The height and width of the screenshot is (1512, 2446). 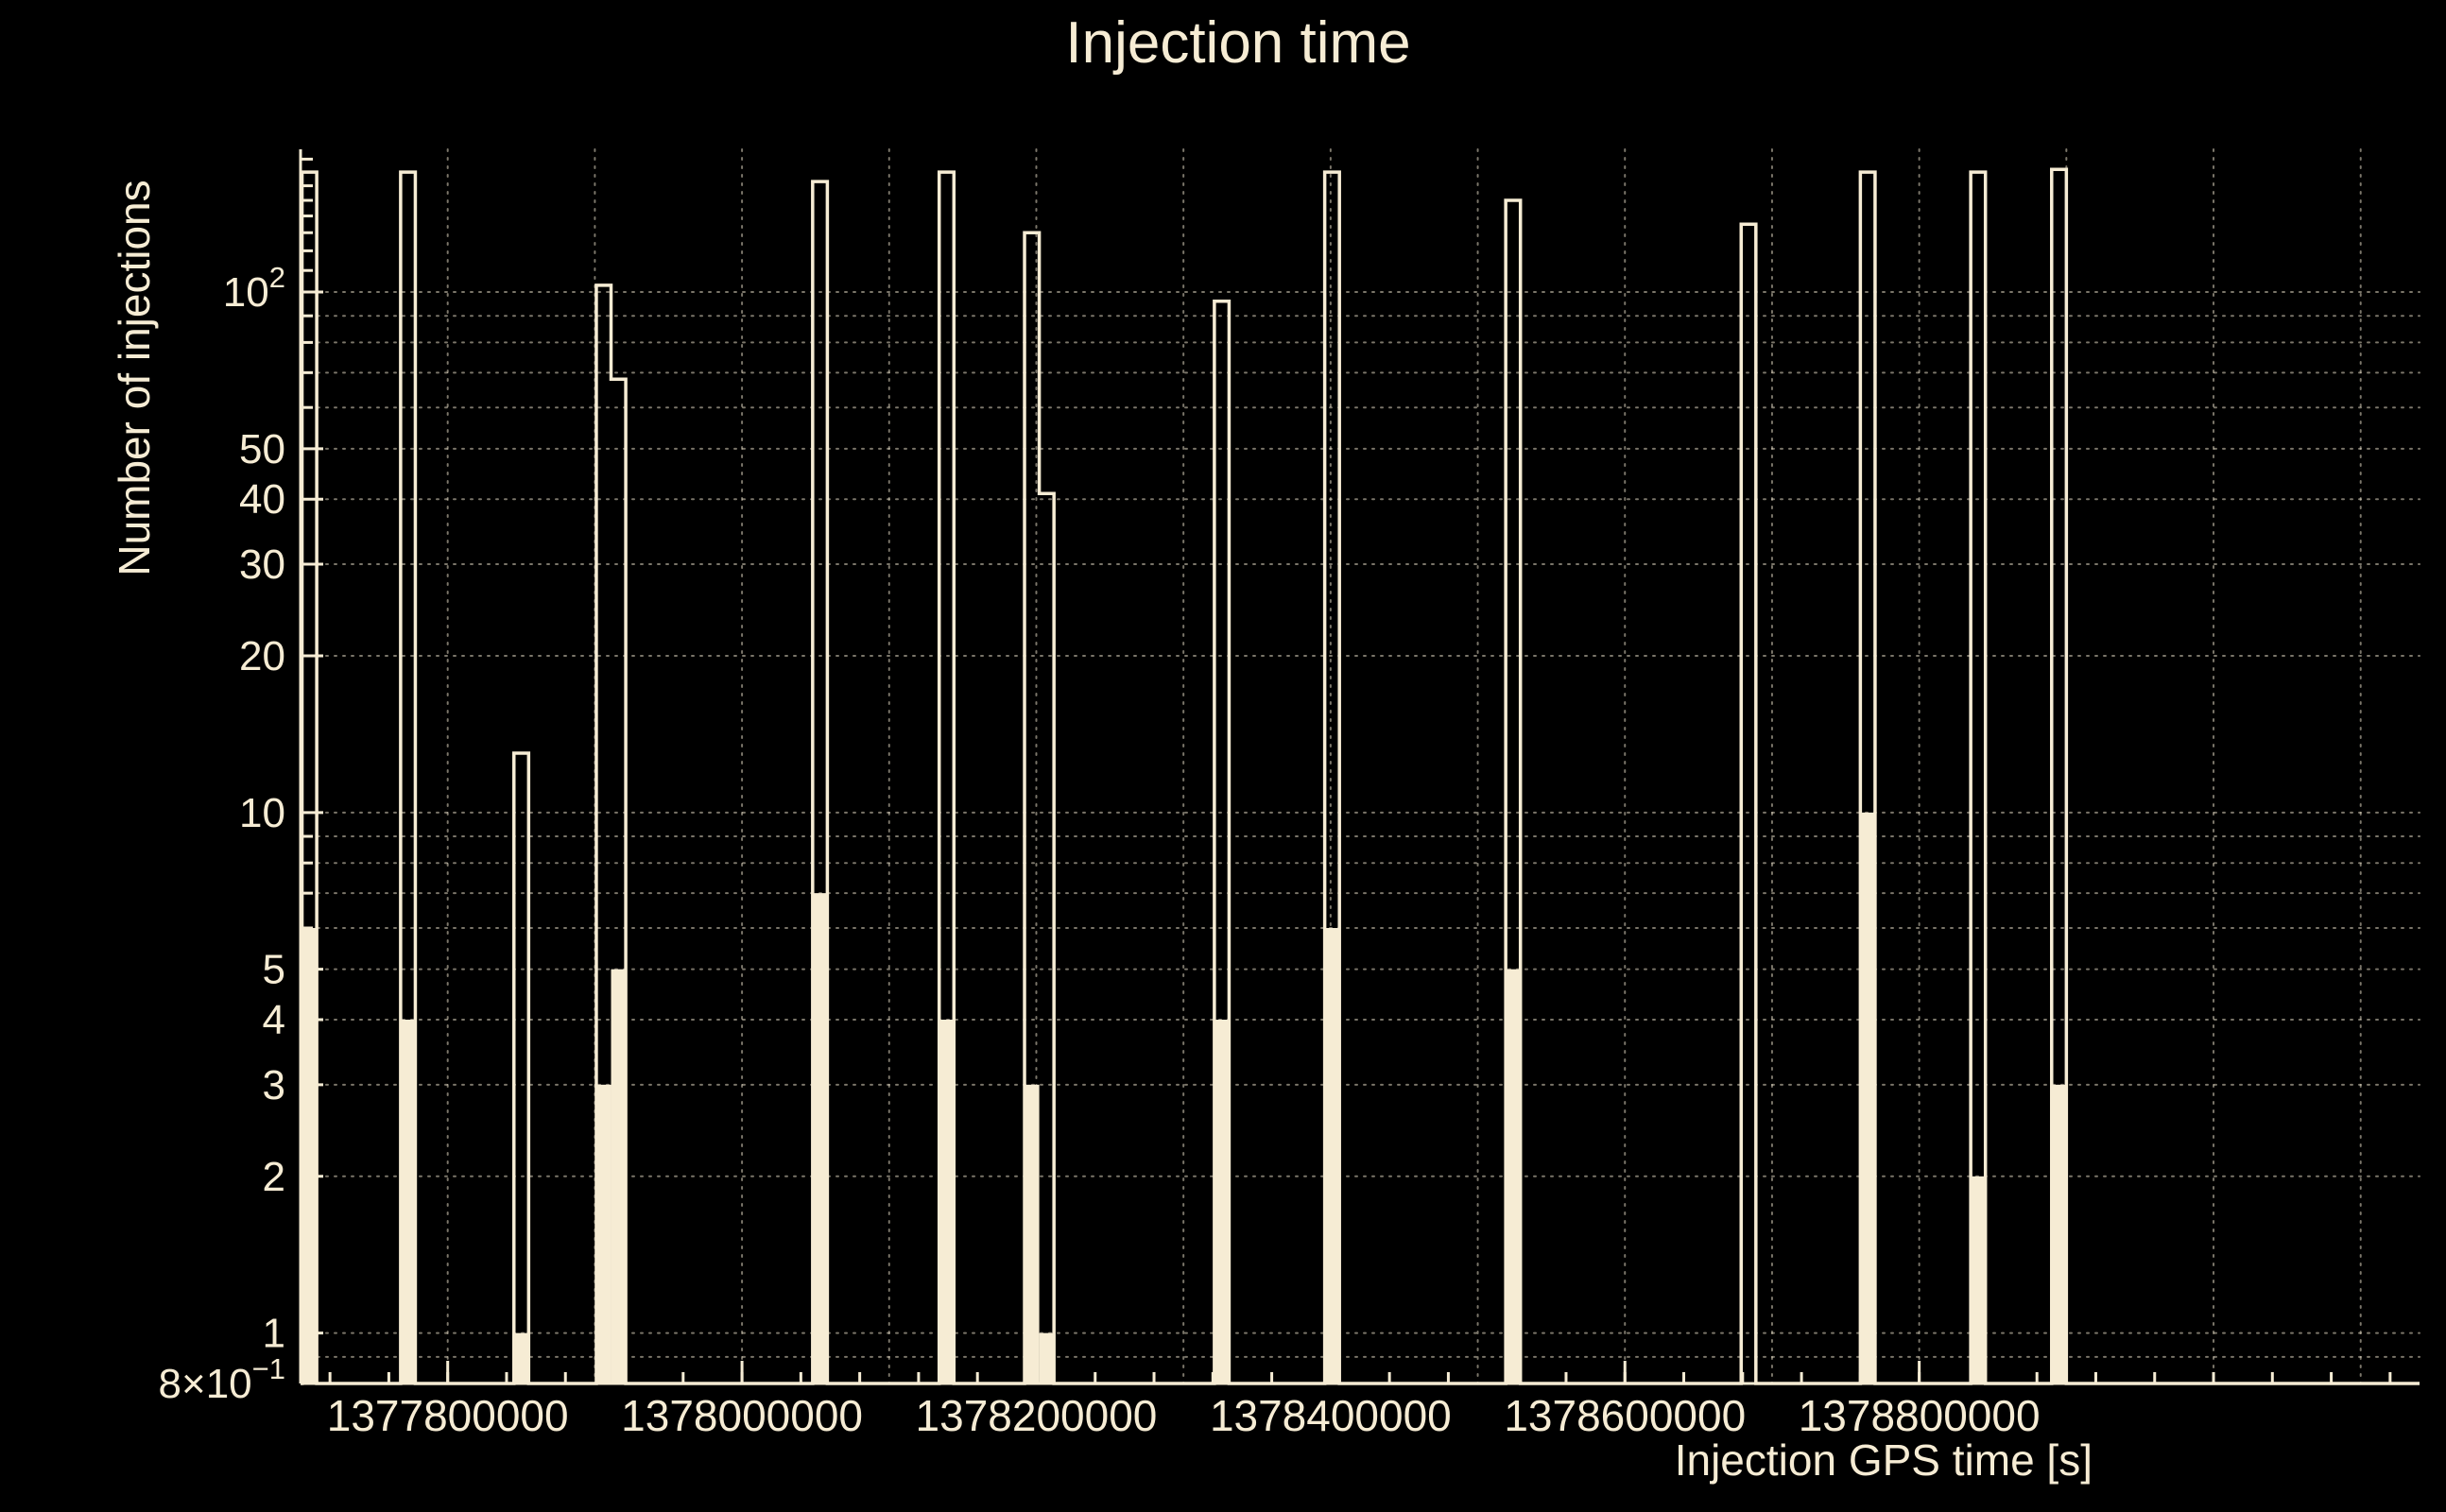 I want to click on x-tick-label: 1377800000, so click(x=448, y=1415).